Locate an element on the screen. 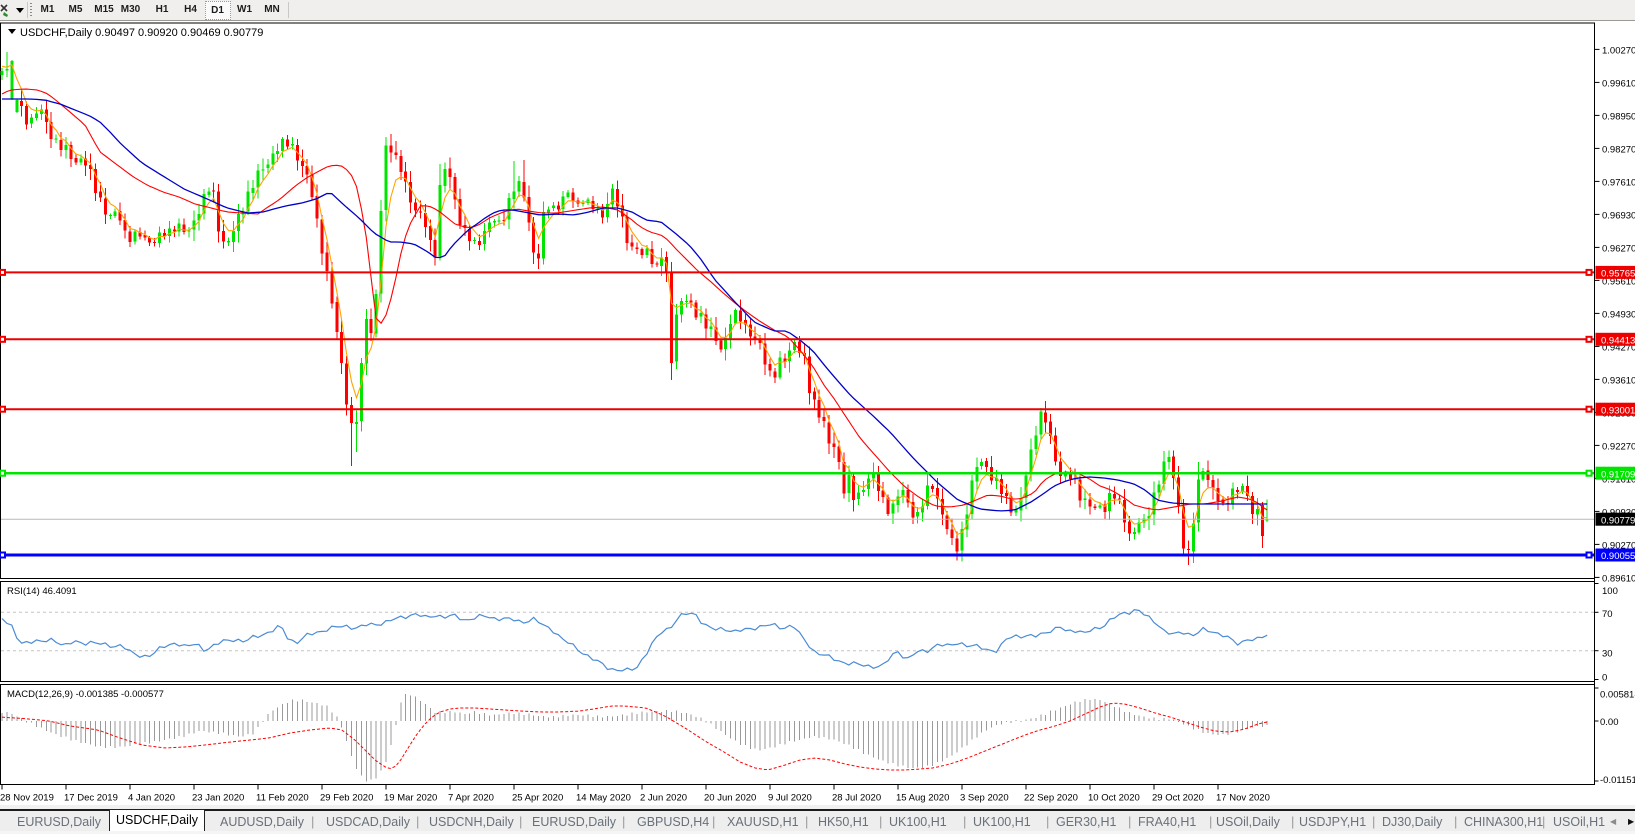 This screenshot has width=1635, height=834. svg-text: 3 Sep 2020 is located at coordinates (984, 798).